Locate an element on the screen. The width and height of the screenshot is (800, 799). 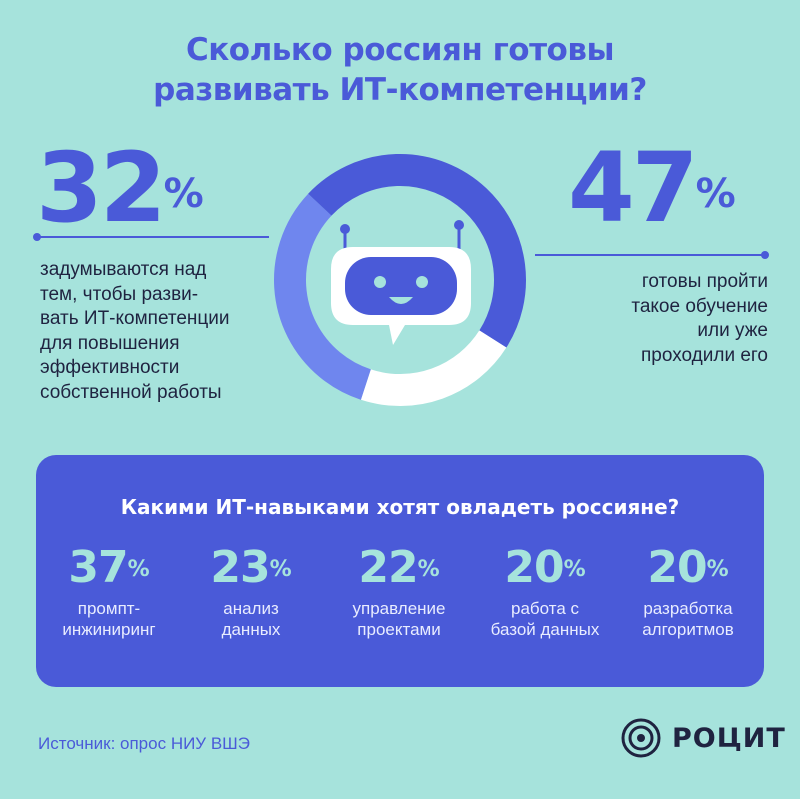
donut-chart is located at coordinates (400, 280).